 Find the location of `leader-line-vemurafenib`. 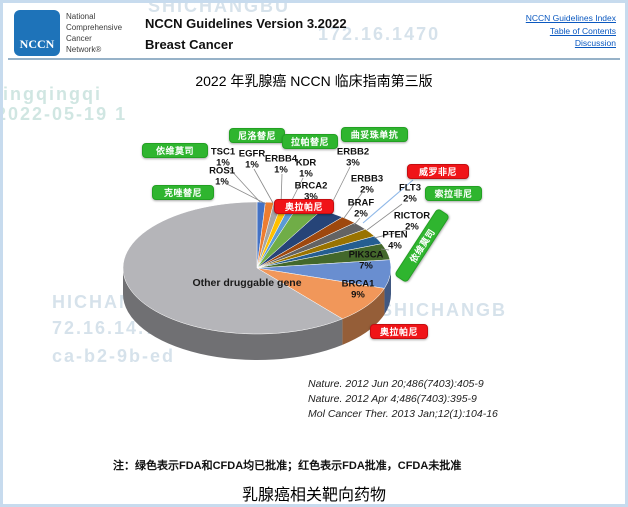

leader-line-vemurafenib is located at coordinates (388, 201).